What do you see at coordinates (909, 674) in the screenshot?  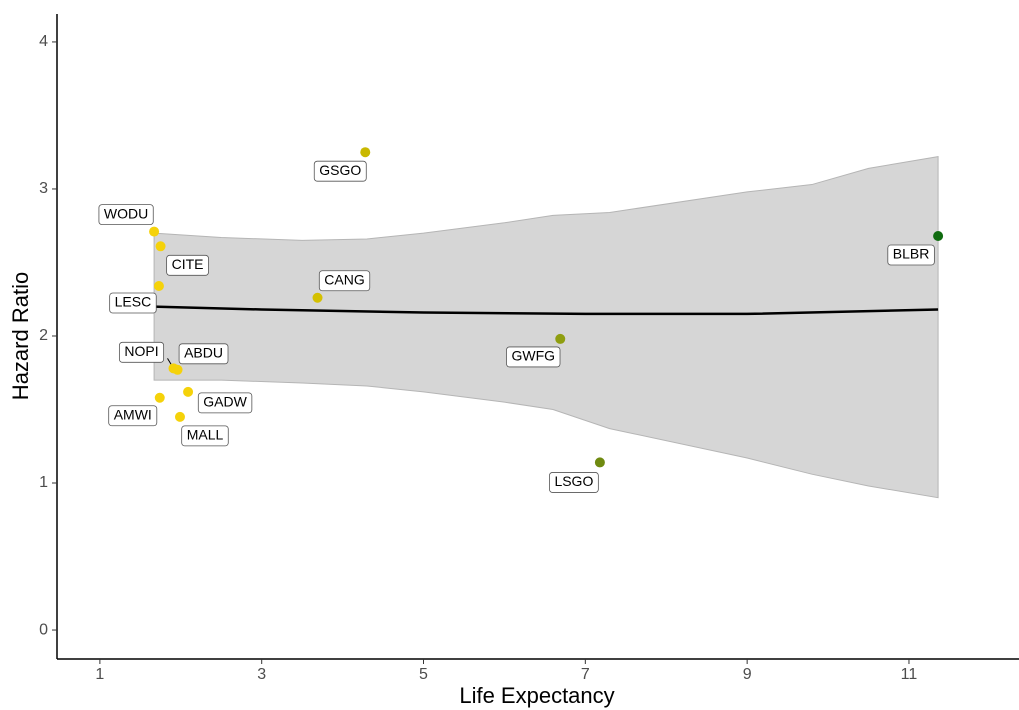 I see `x-tick-label: 11` at bounding box center [909, 674].